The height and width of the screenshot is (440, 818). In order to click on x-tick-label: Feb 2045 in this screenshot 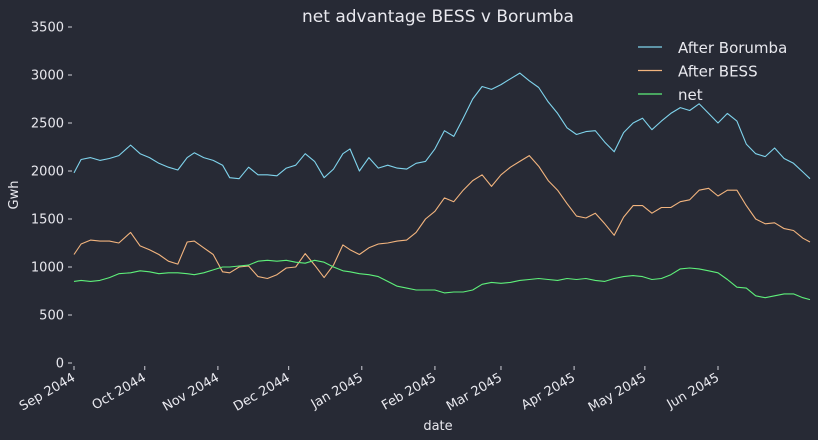, I will do `click(409, 391)`.